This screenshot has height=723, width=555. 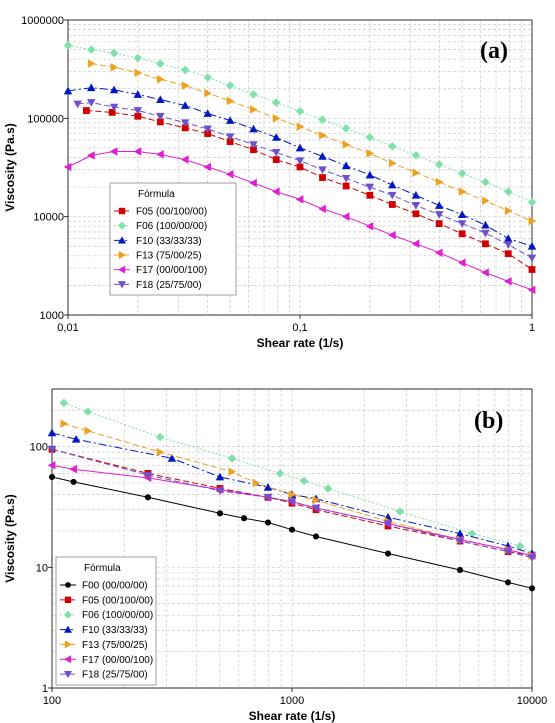 I want to click on legend-title: Fórmula, so click(x=102, y=568).